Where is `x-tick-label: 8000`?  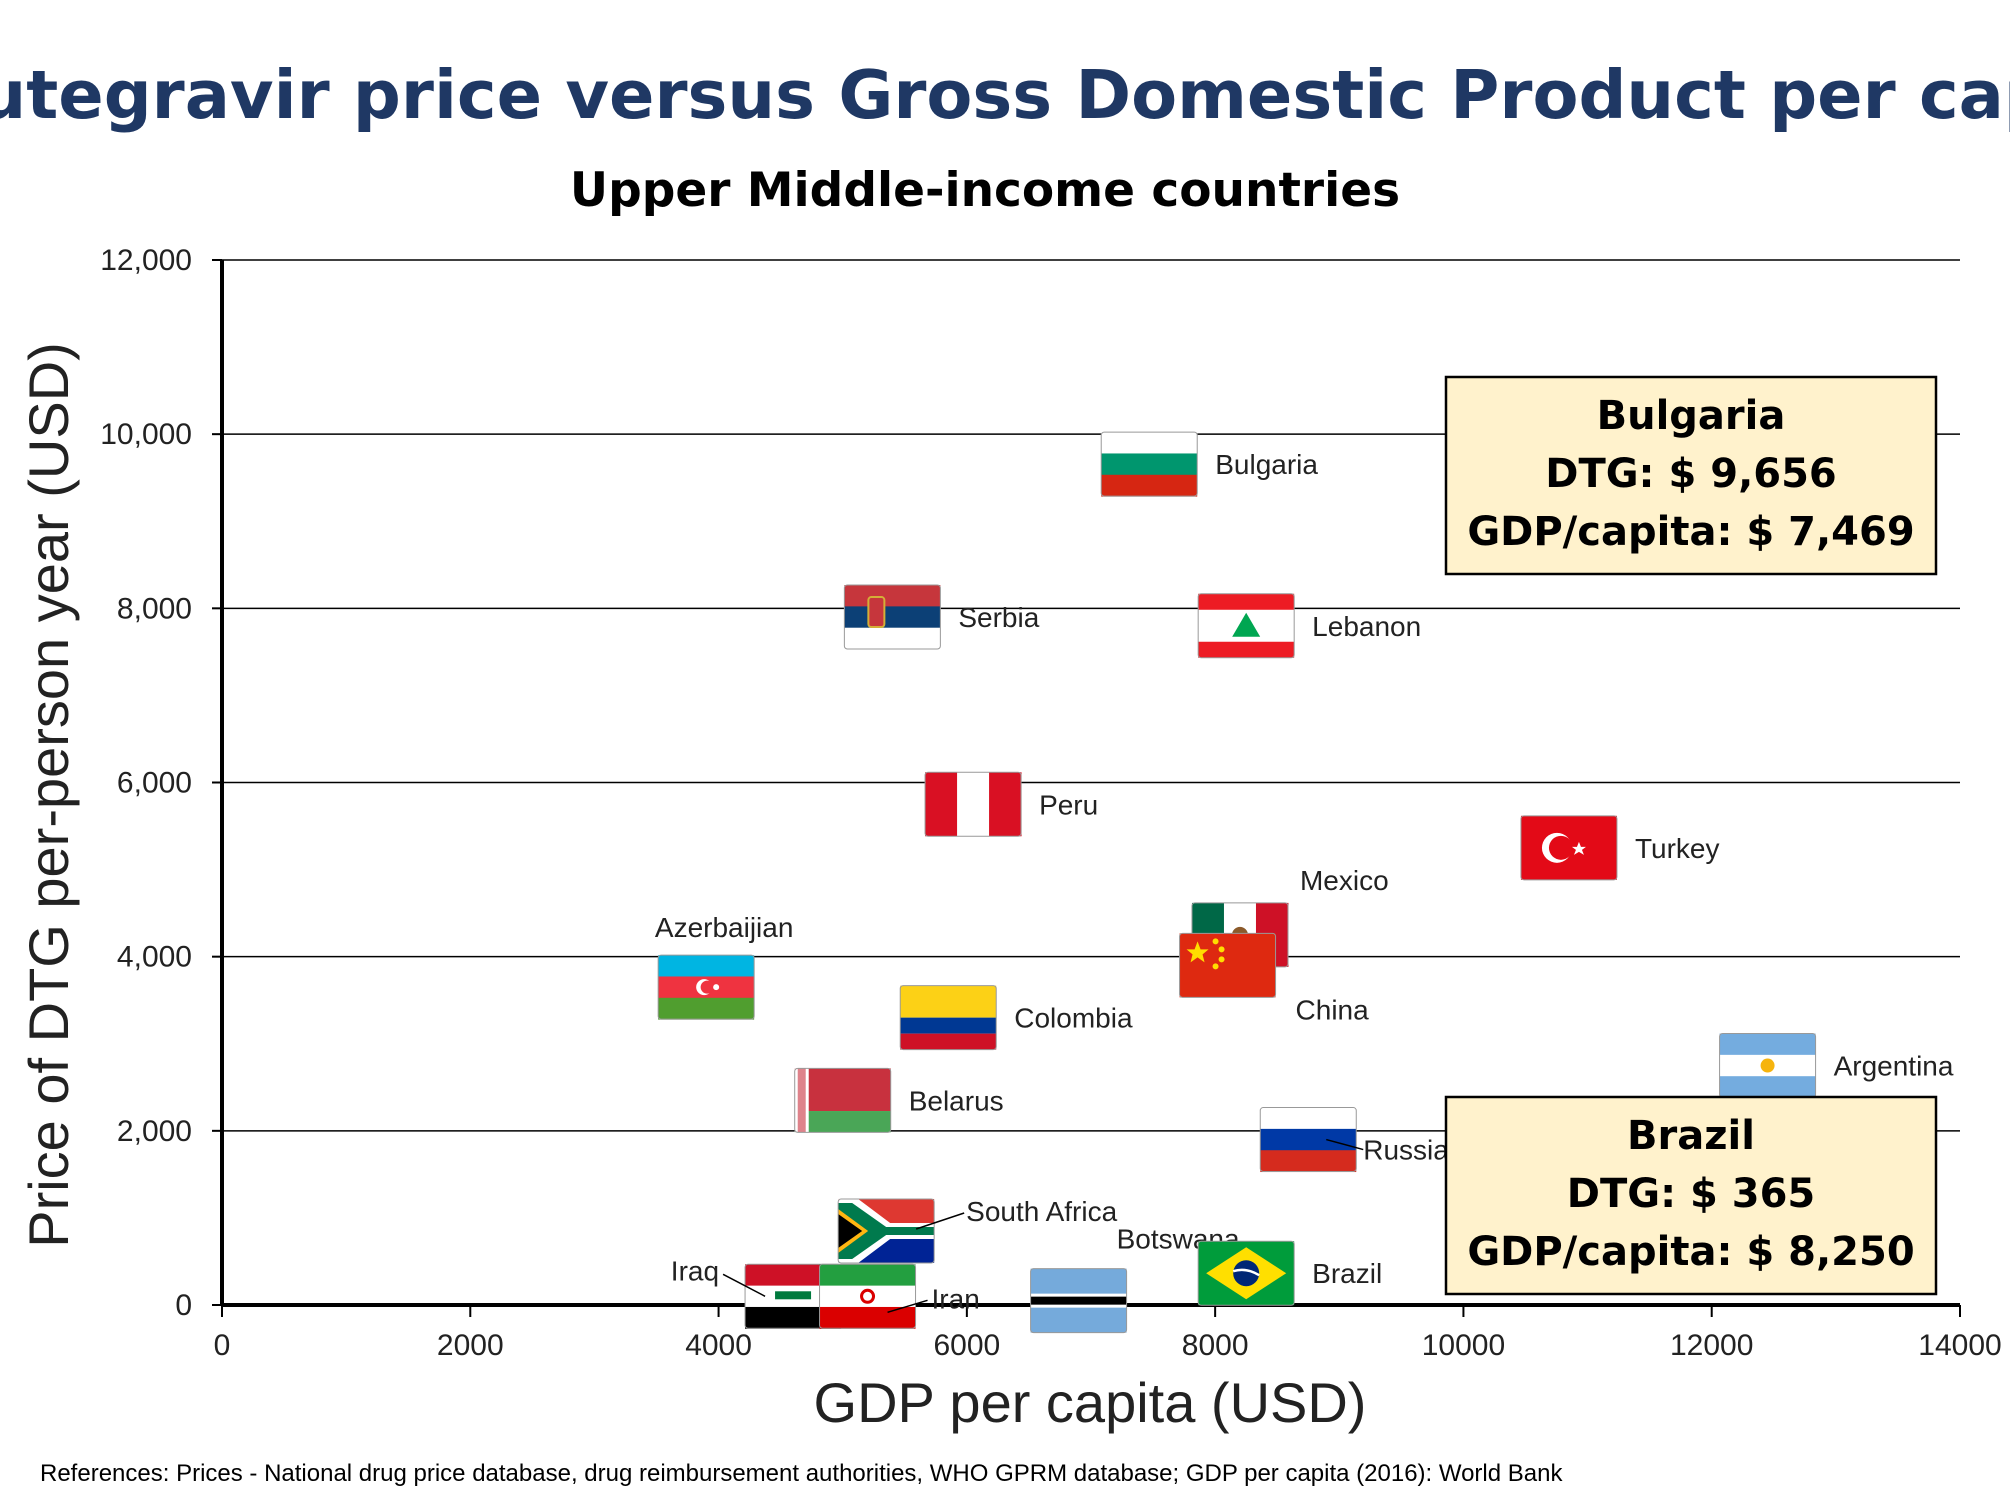
x-tick-label: 8000 is located at coordinates (1215, 1345).